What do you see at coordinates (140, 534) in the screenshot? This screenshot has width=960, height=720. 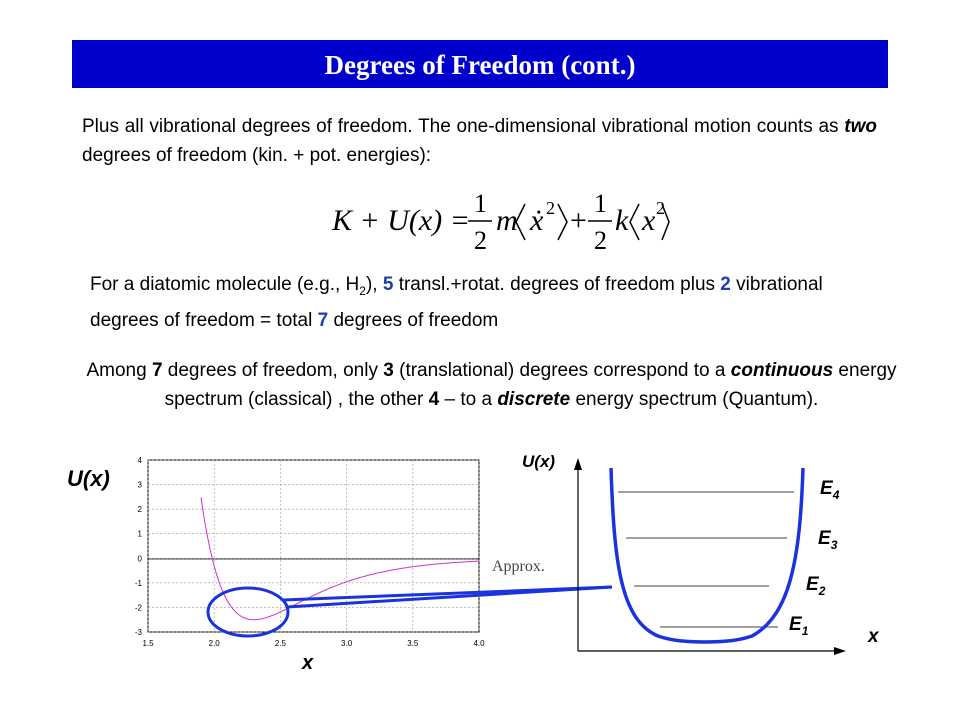 I see `ytick-label: 1` at bounding box center [140, 534].